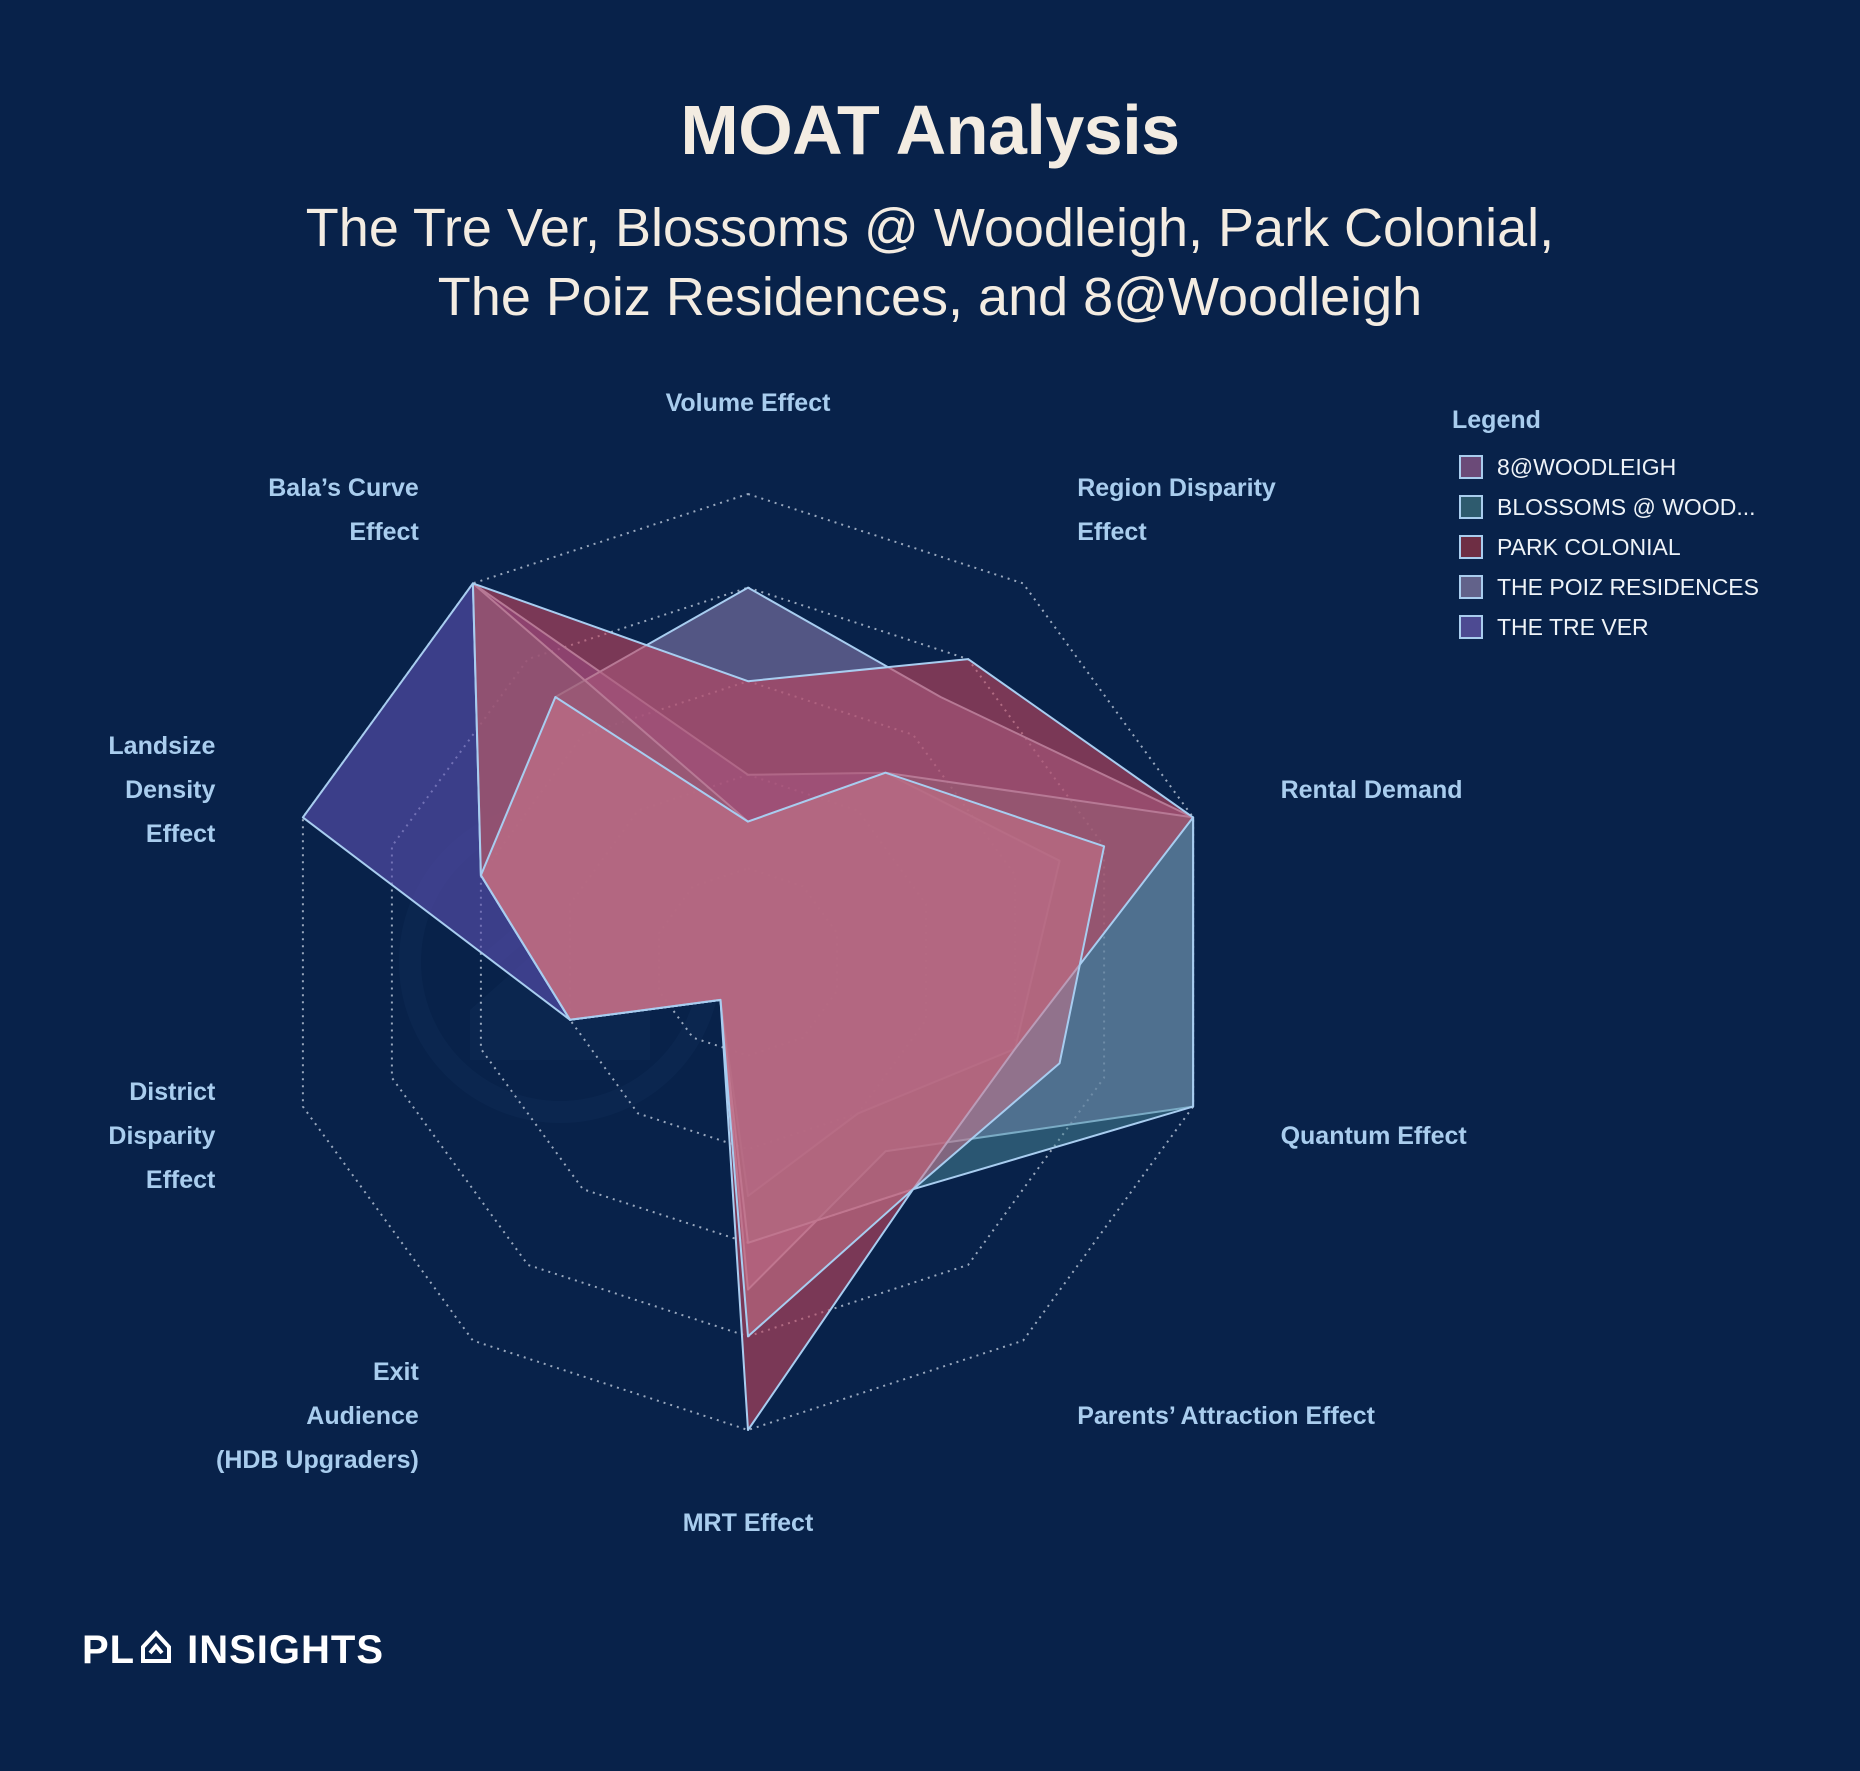 This screenshot has height=1771, width=1860. I want to click on brand-logo: PL INSIGHTS, so click(233, 1650).